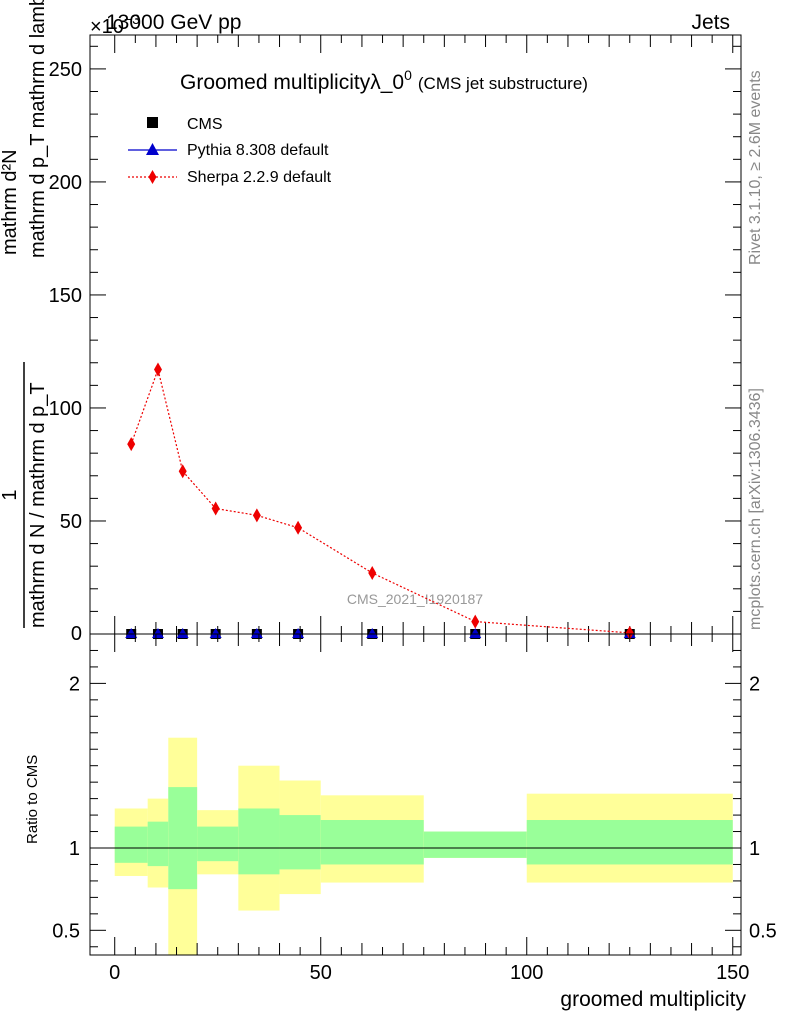 The image size is (786, 1024). Describe the element at coordinates (32, 799) in the screenshot. I see `ratio-y-axis-label: Ratio to CMS` at that location.